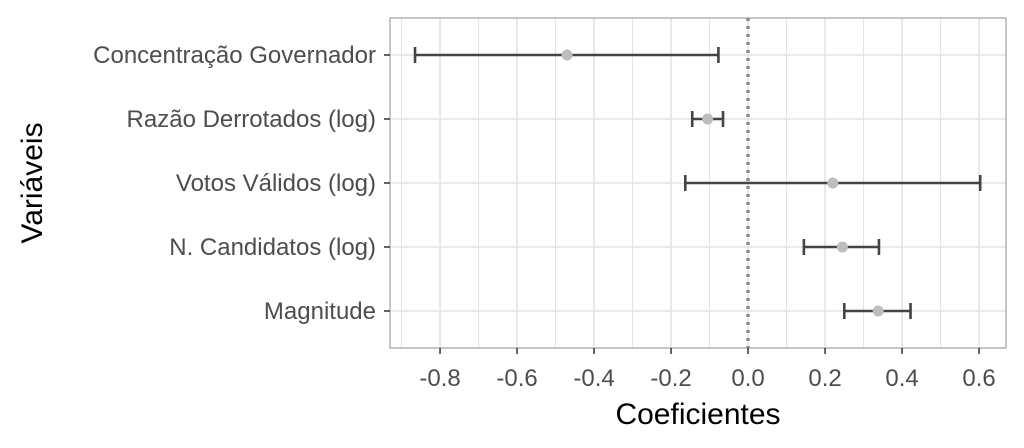 The height and width of the screenshot is (448, 1024). Describe the element at coordinates (593, 378) in the screenshot. I see `x-tick-label: -0.4` at that location.